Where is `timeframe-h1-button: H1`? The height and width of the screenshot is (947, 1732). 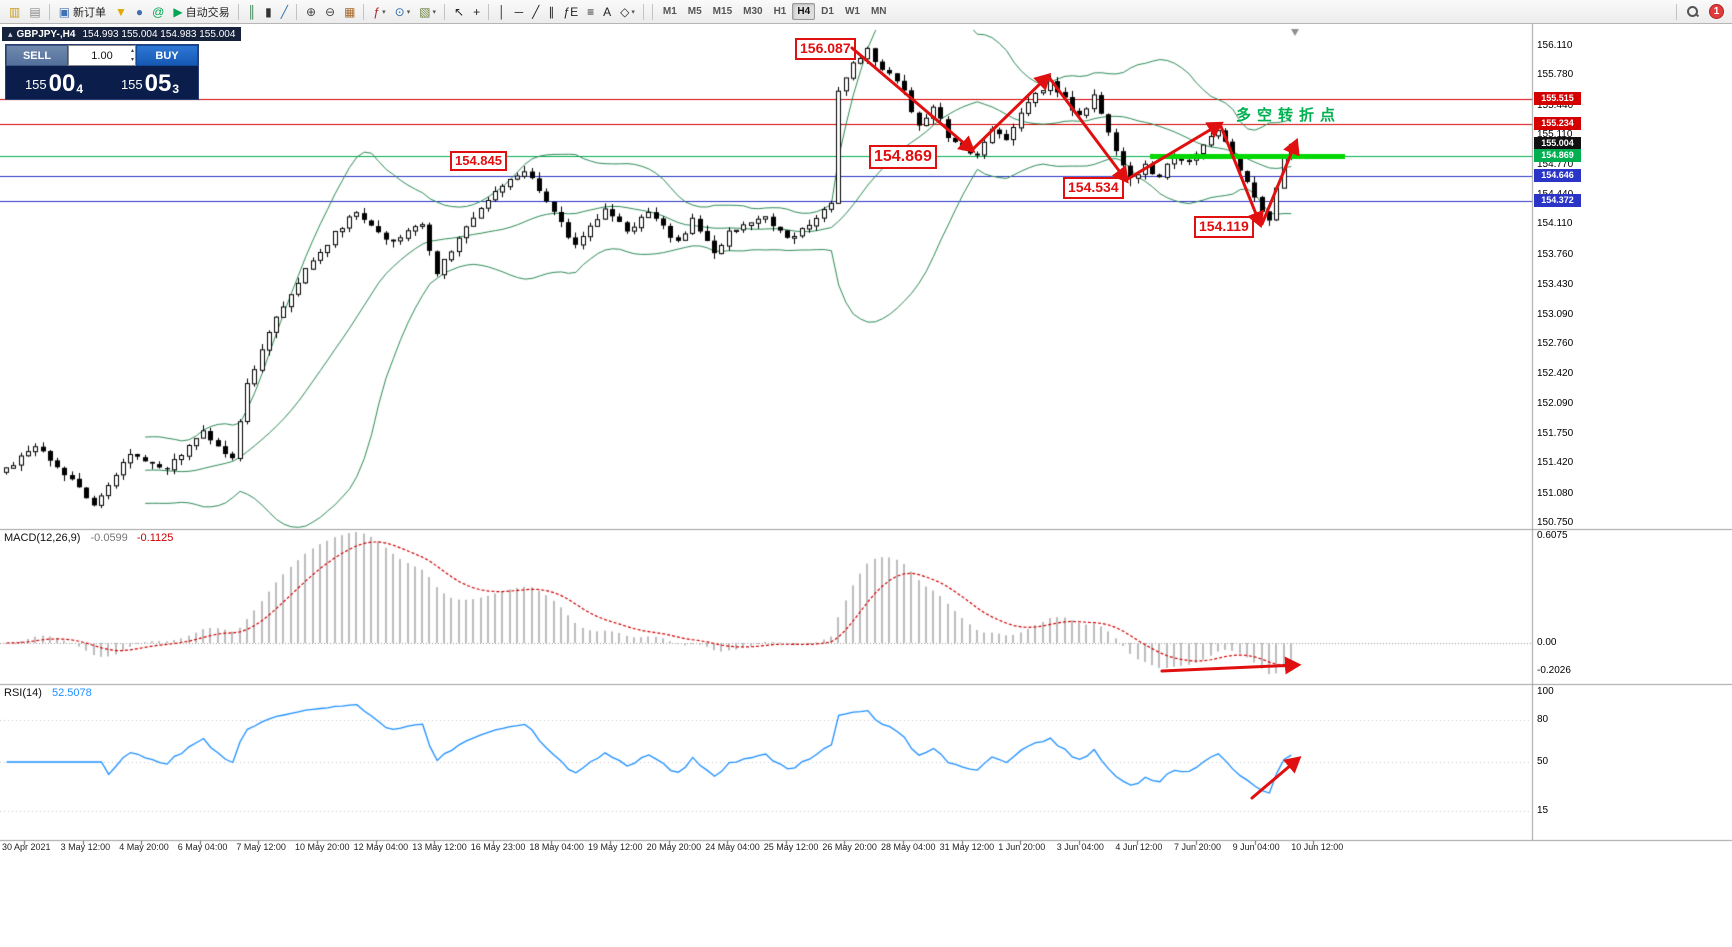
timeframe-h1-button: H1 is located at coordinates (780, 11).